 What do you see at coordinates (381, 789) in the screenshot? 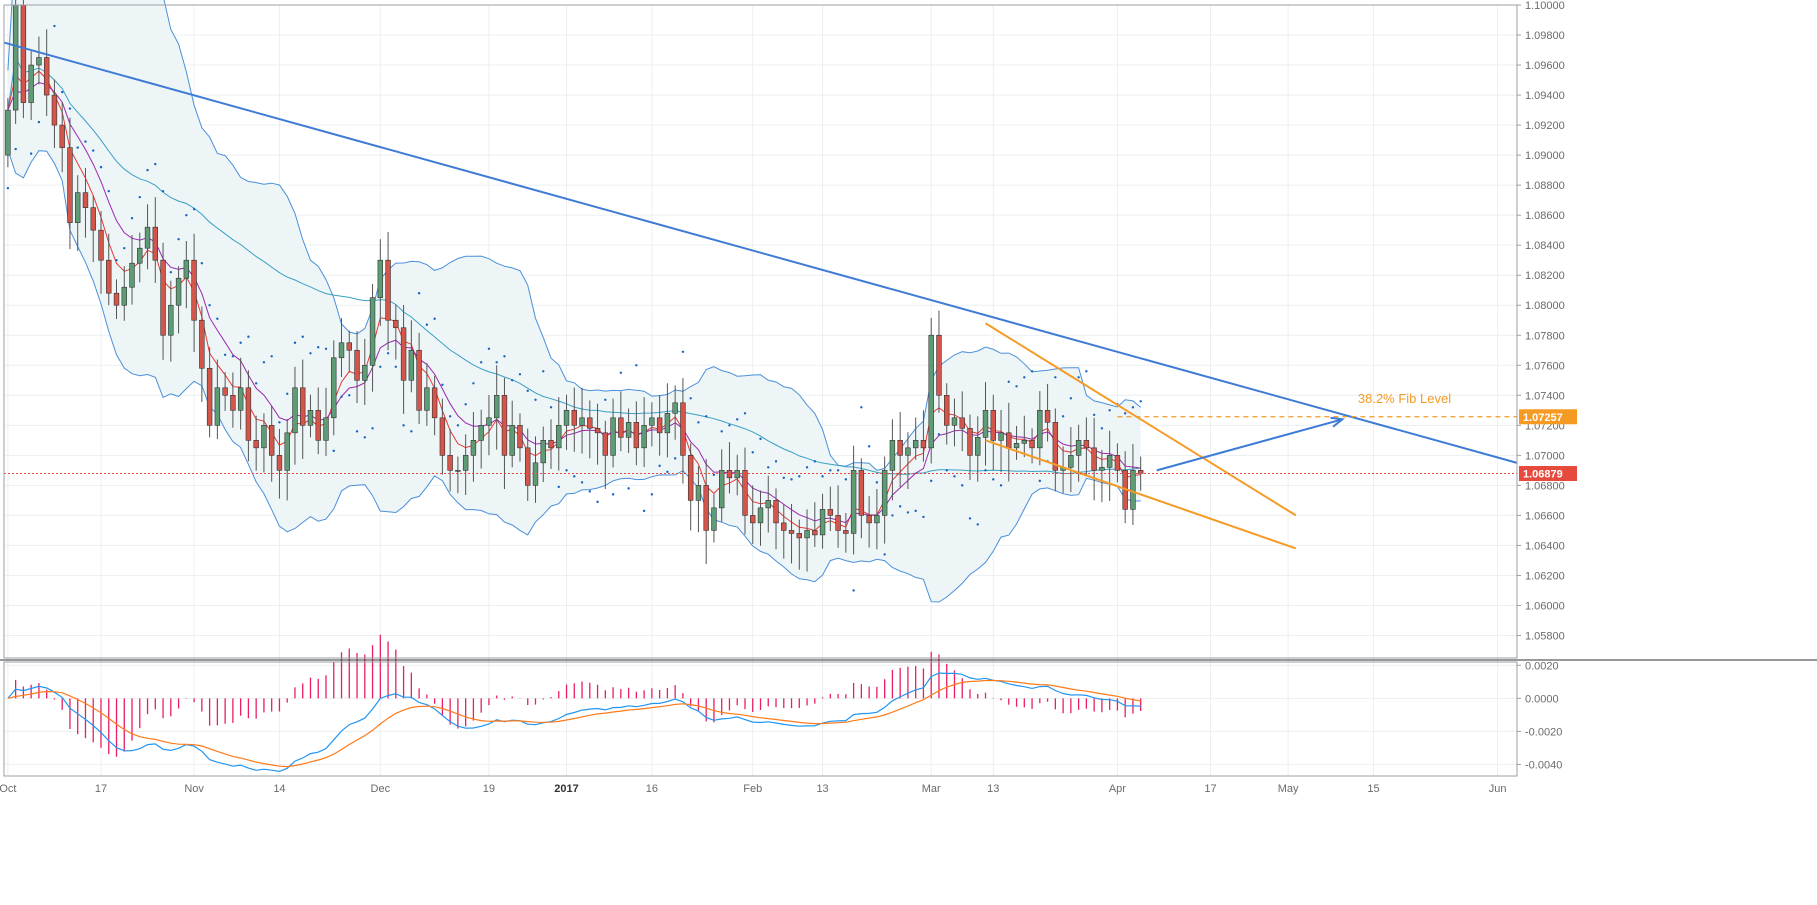
I see `x-tick-label: Dec` at bounding box center [381, 789].